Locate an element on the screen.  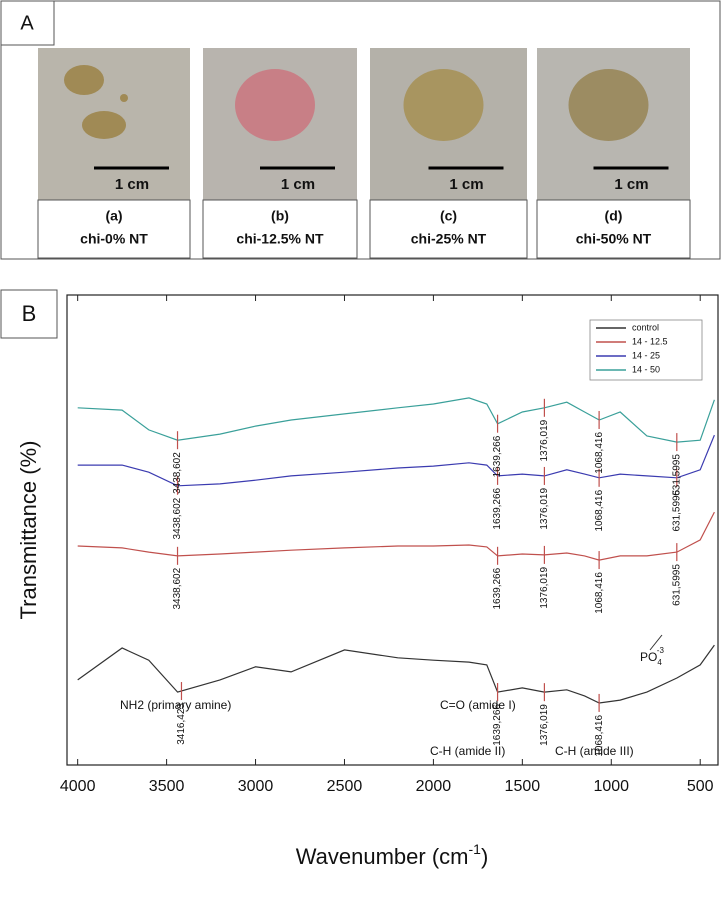
annotation: PO4 -3 is located at coordinates (652, 656).